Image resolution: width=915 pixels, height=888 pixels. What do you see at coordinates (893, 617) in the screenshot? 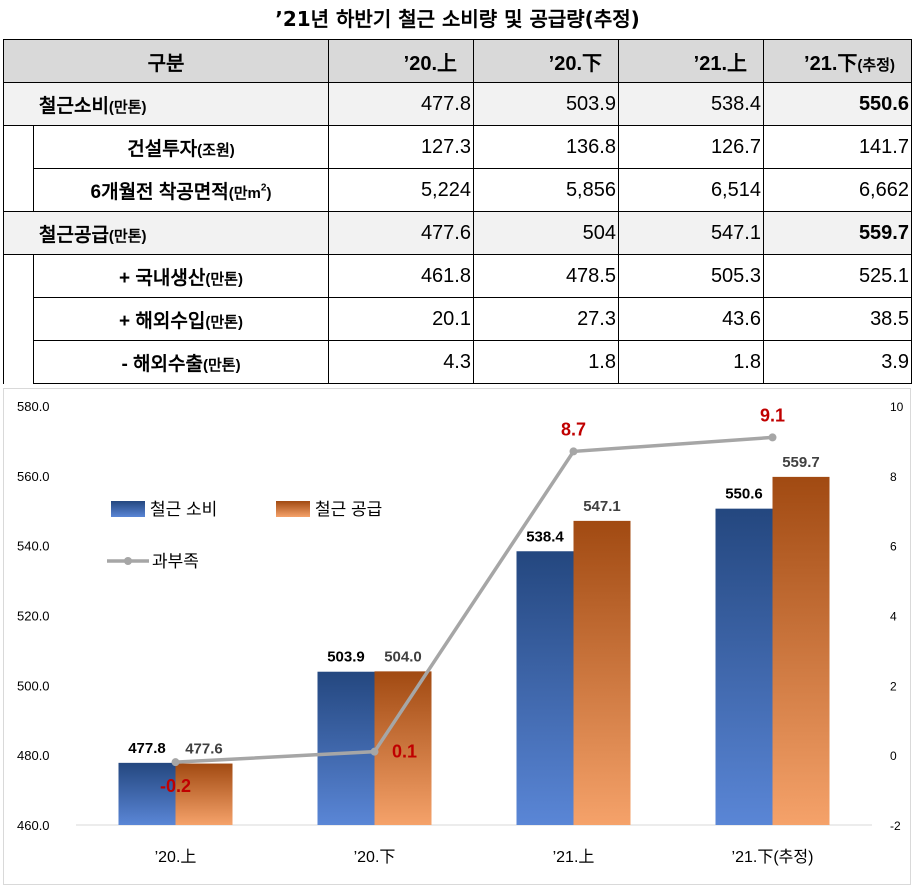
I see `y-right-tick-label: 4` at bounding box center [893, 617].